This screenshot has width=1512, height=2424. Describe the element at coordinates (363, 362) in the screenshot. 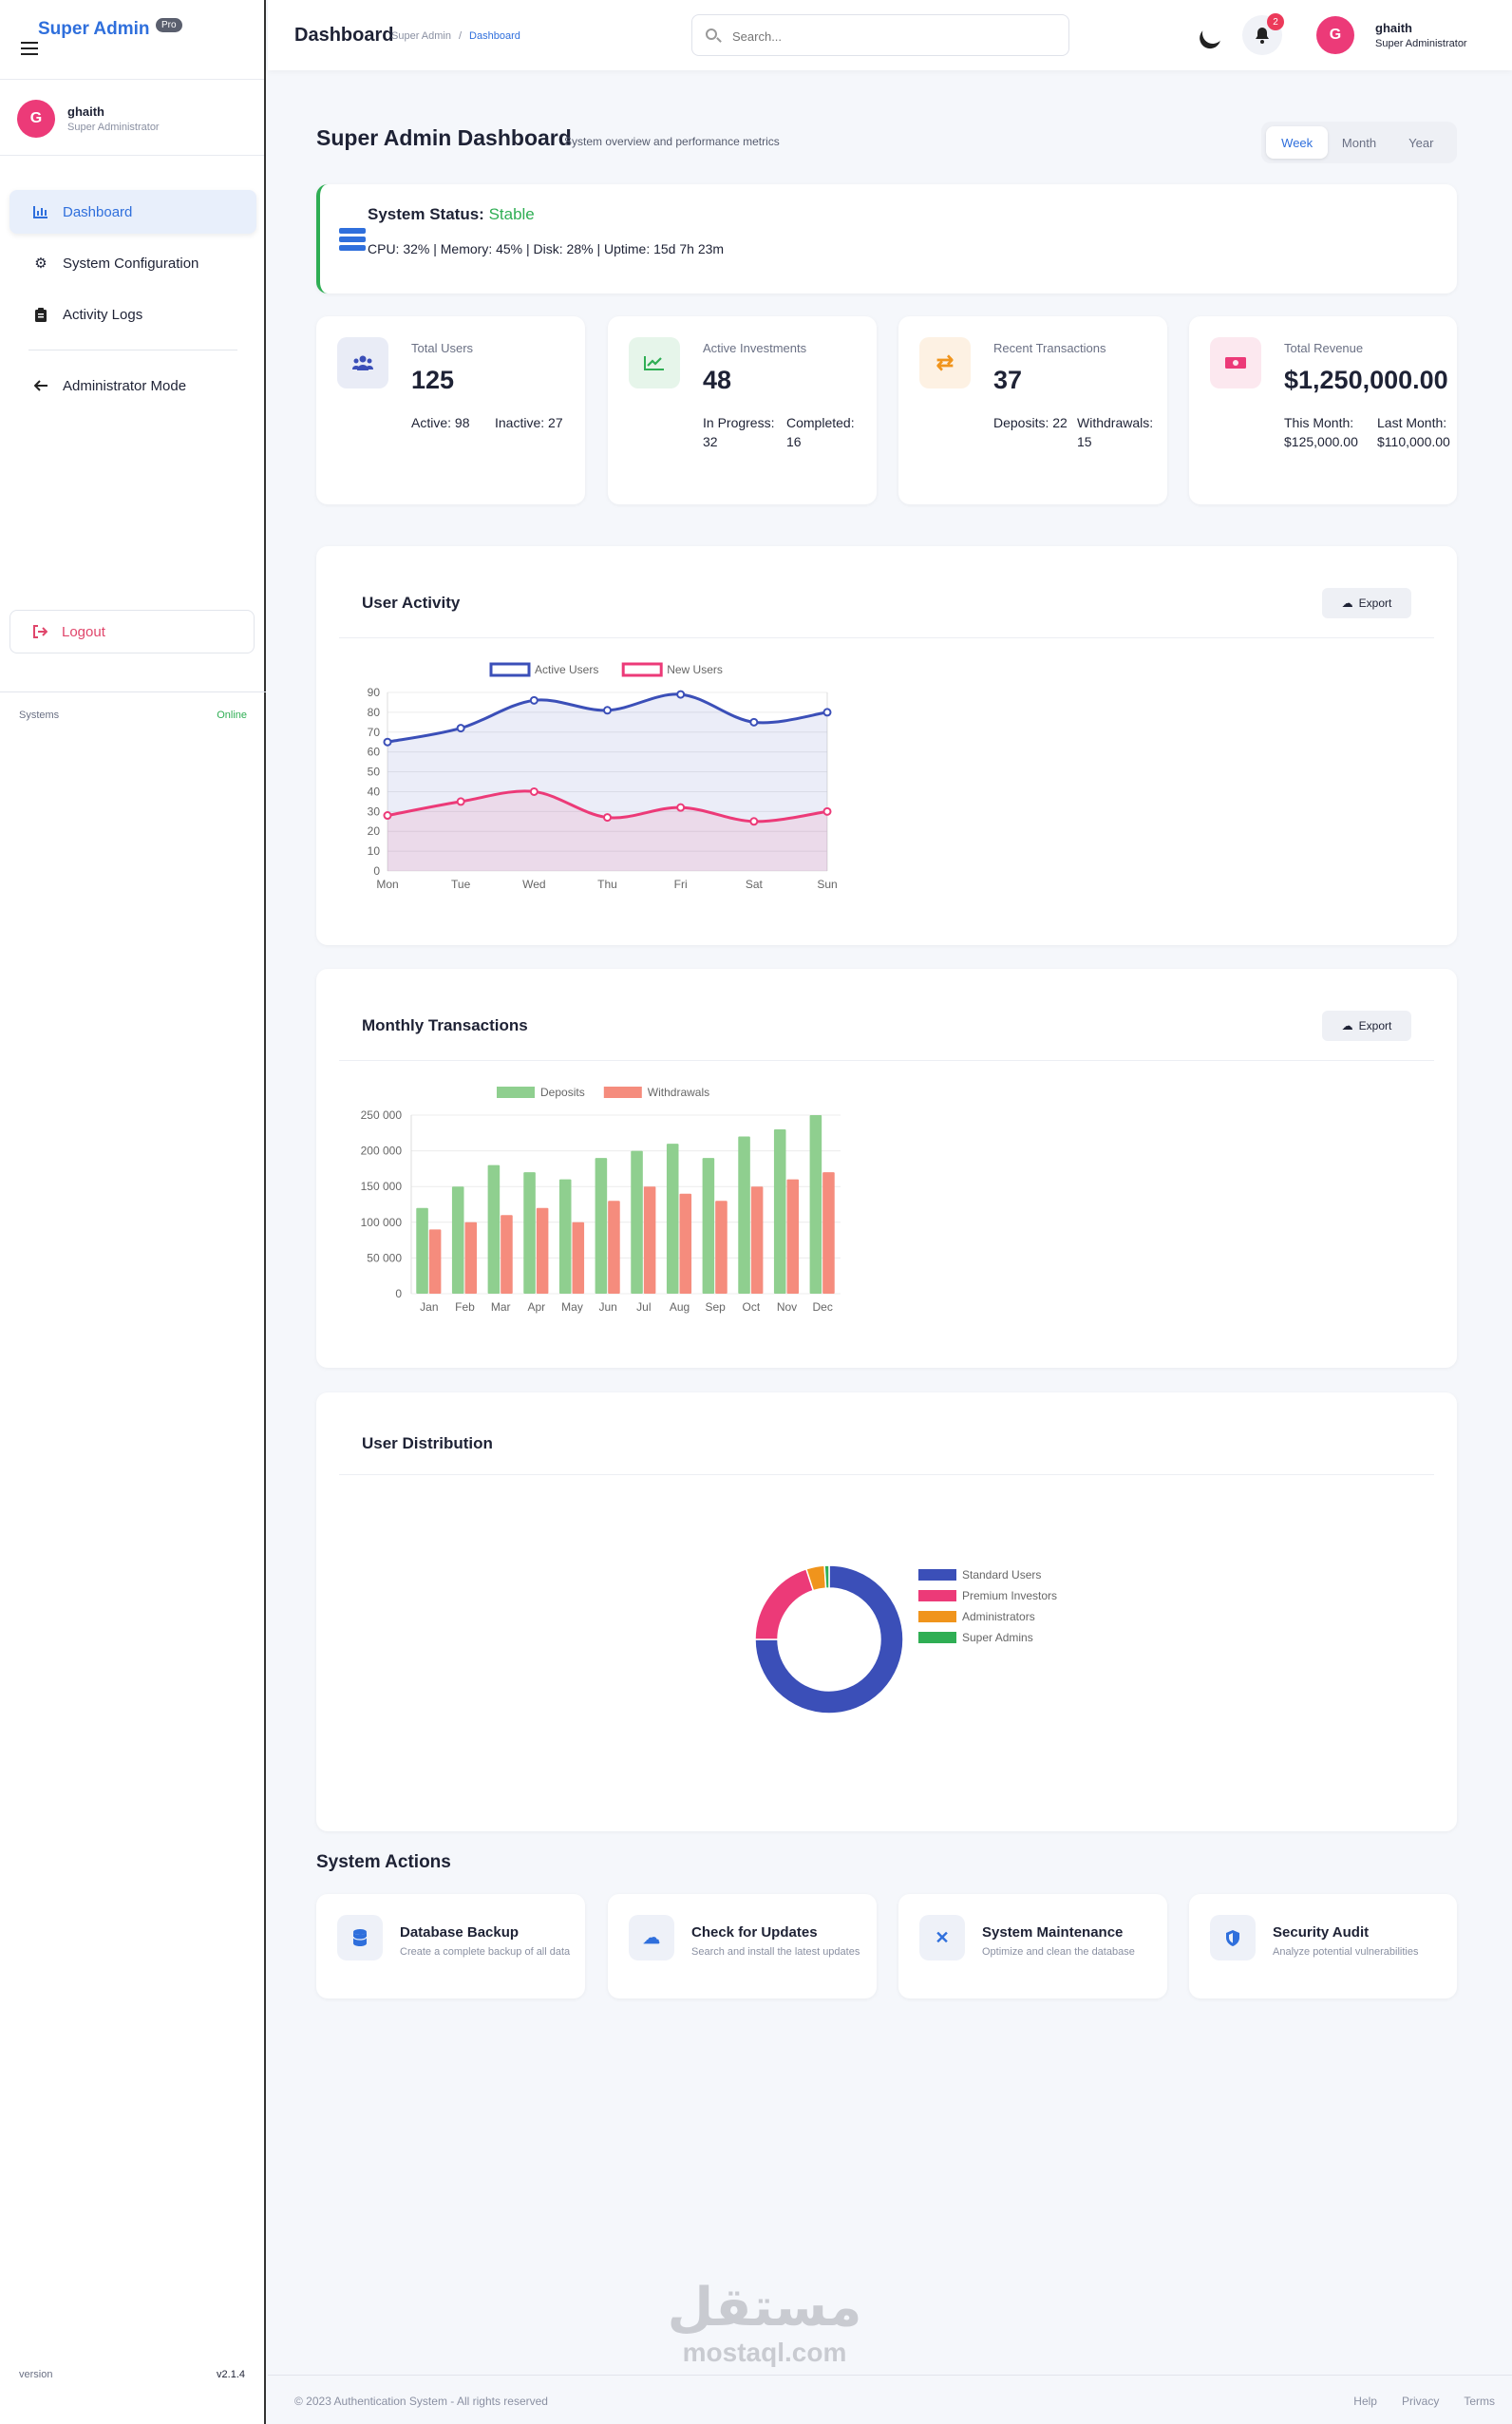

I see `users-icon` at that location.